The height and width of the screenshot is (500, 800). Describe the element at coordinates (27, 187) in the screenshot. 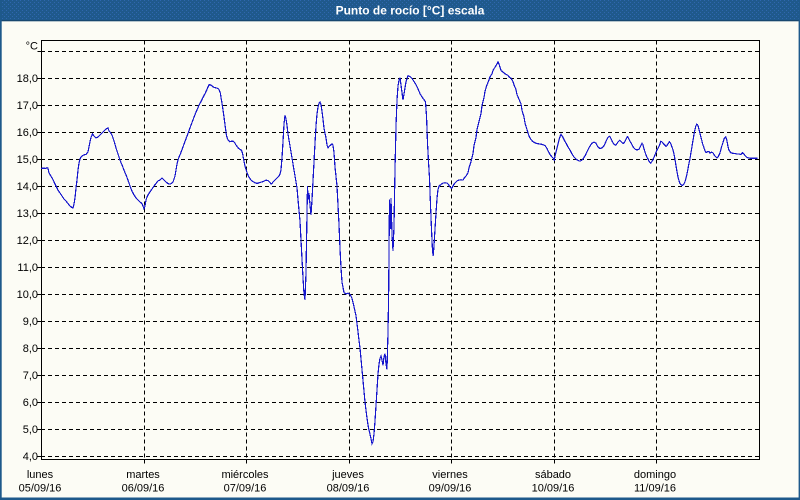

I see `svg-text: 14,0` at that location.